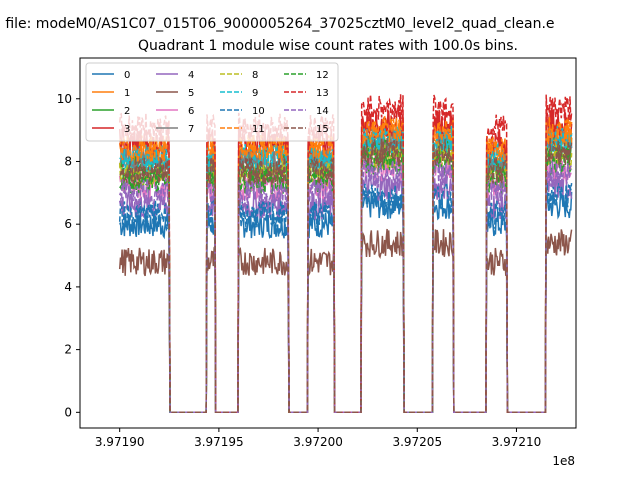 The image size is (640, 480). Describe the element at coordinates (191, 93) in the screenshot. I see `legend-label: 5` at that location.